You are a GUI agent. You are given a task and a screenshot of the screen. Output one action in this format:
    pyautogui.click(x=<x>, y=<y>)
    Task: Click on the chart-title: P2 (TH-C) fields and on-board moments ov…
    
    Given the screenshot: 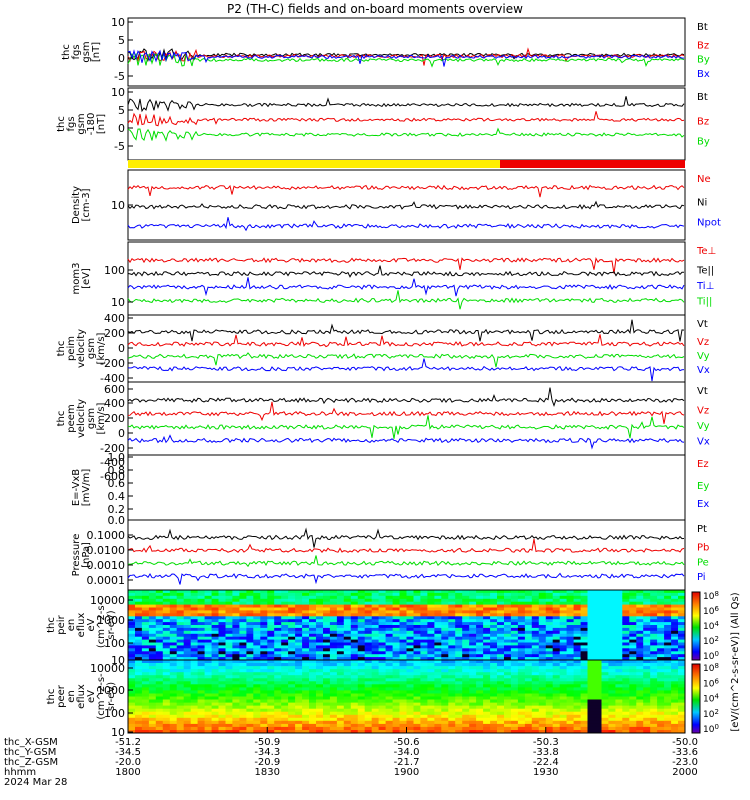 What is the action you would take?
    pyautogui.click(x=375, y=9)
    